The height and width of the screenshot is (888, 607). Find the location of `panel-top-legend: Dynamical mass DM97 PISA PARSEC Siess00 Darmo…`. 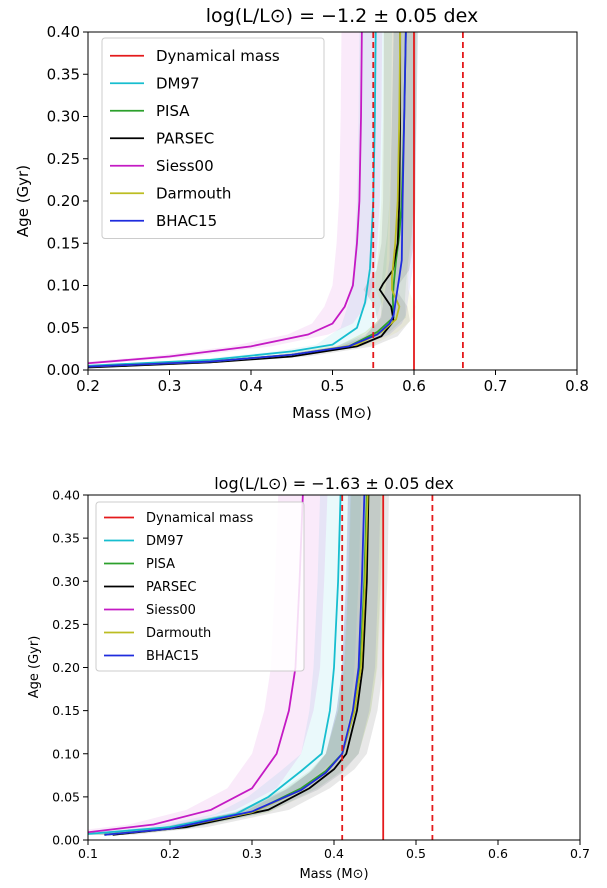

panel-top-legend: Dynamical mass DM97 PISA PARSEC Siess00 Darmo… is located at coordinates (213, 138).